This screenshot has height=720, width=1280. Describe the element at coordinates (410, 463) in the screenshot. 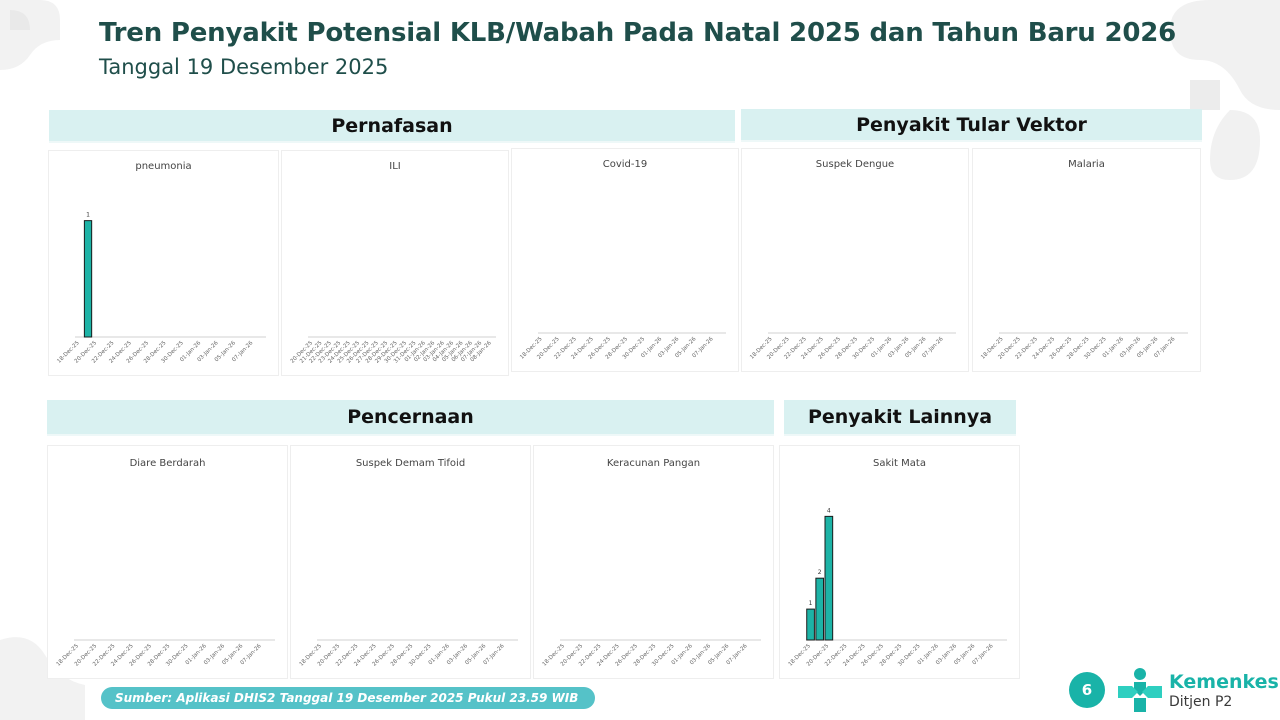

I see `chart-title: Suspek Demam Tifoid` at that location.